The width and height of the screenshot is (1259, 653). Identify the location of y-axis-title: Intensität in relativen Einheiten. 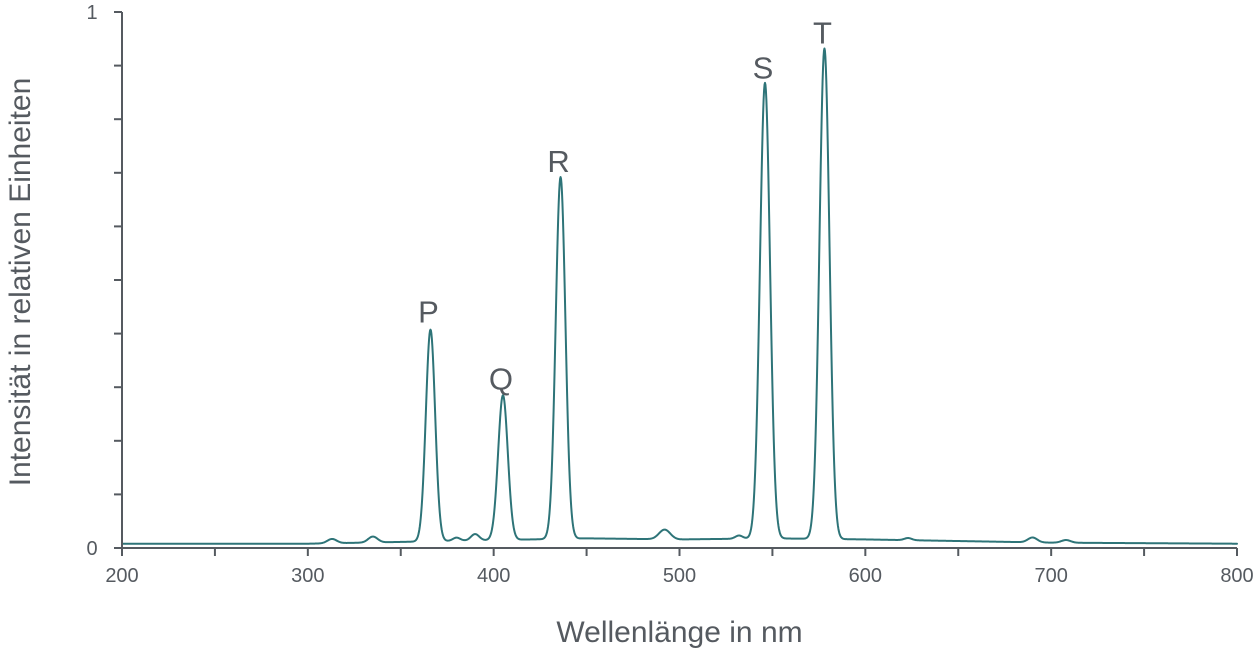
(20, 282).